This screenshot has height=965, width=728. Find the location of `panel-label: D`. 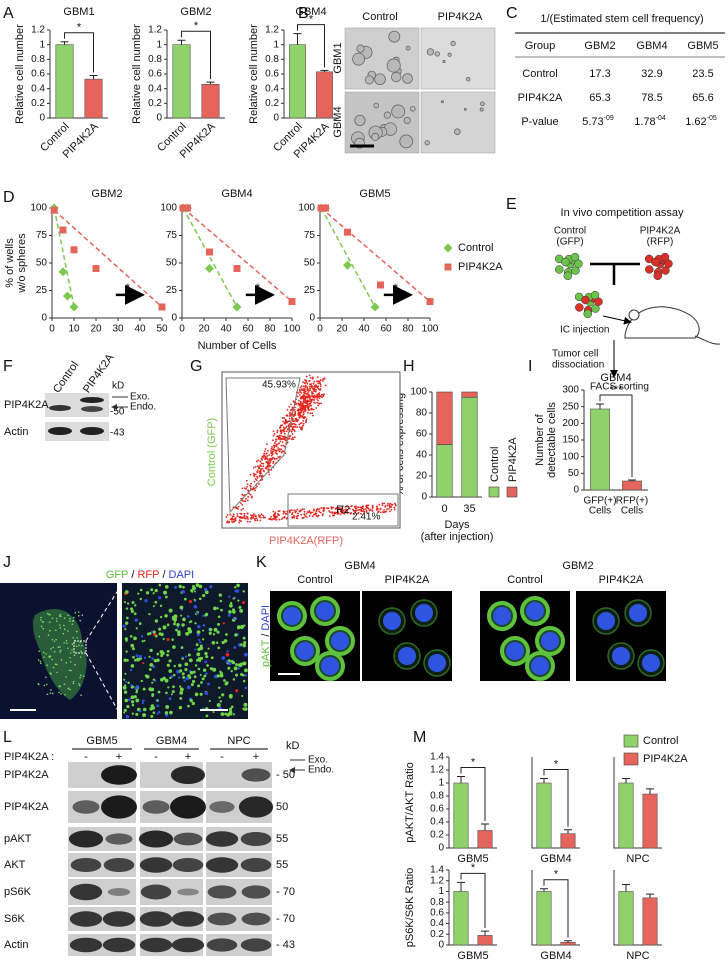

panel-label: D is located at coordinates (9, 197).